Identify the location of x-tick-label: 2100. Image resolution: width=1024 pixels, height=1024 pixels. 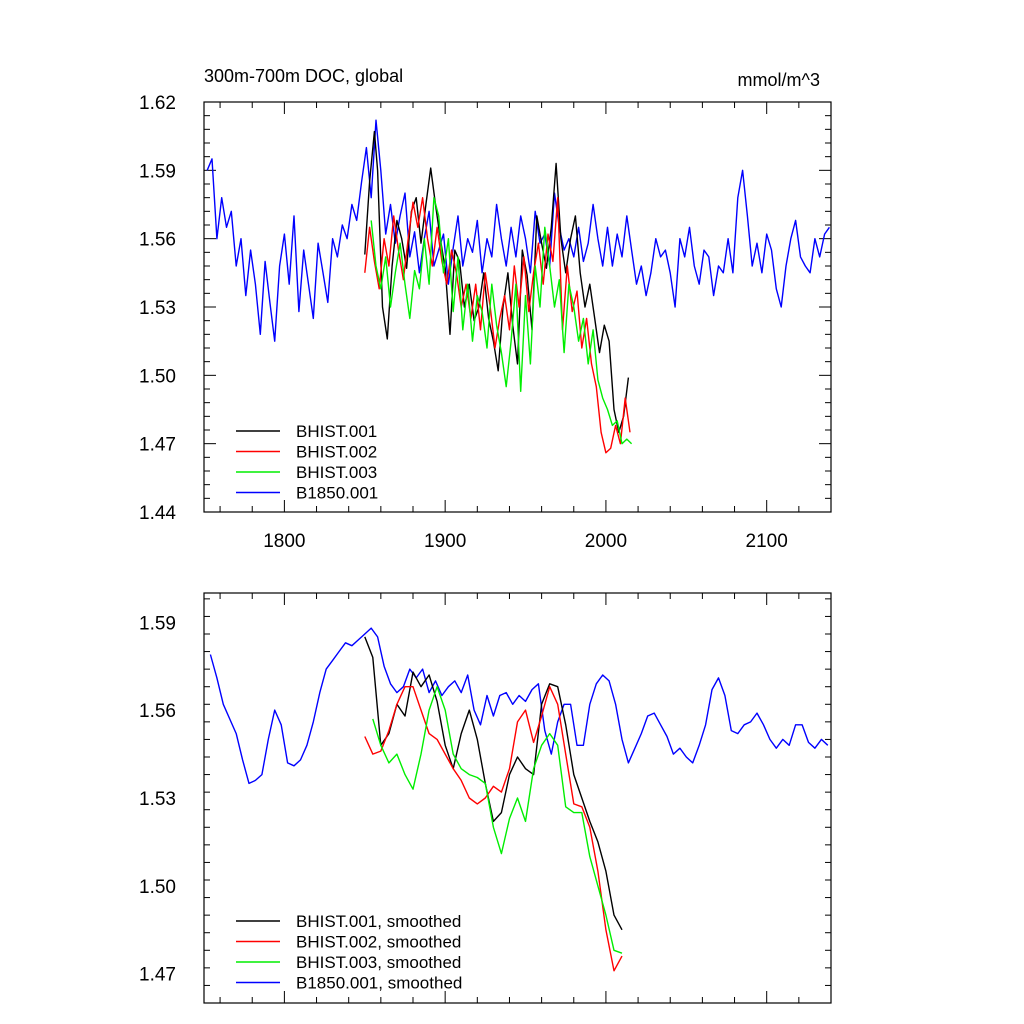
(767, 541).